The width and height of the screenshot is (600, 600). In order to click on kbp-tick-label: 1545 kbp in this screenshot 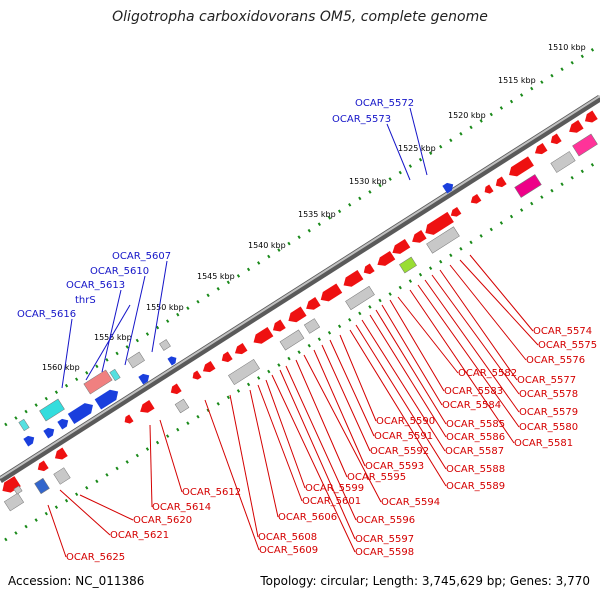, I will do `click(216, 276)`.